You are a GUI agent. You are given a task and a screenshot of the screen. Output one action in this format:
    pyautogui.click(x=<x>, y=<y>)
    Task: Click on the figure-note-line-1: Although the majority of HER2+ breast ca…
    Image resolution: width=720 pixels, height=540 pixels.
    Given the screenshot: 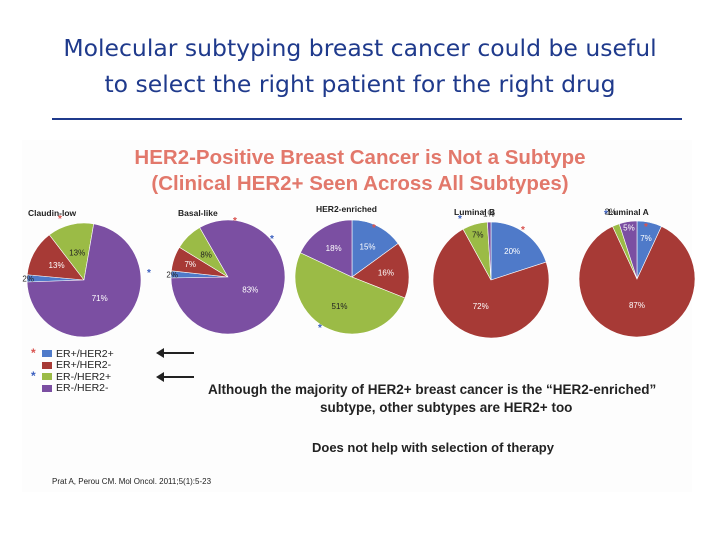 What is the action you would take?
    pyautogui.click(x=432, y=389)
    